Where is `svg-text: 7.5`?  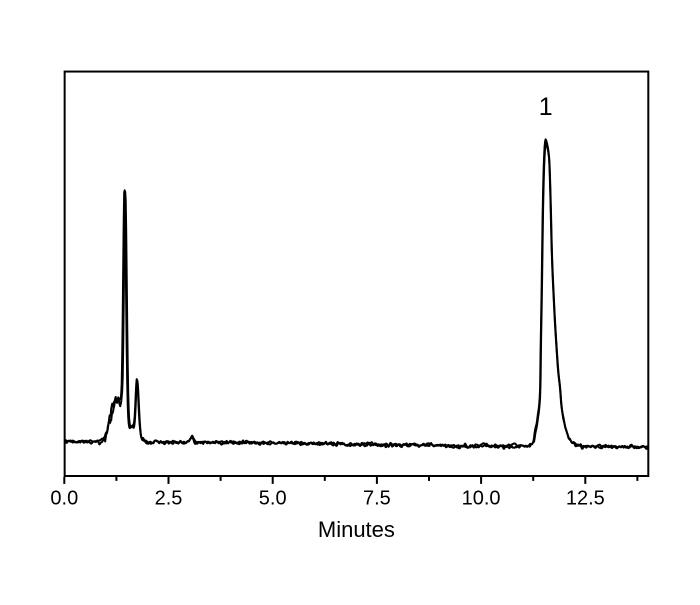 svg-text: 7.5 is located at coordinates (377, 499).